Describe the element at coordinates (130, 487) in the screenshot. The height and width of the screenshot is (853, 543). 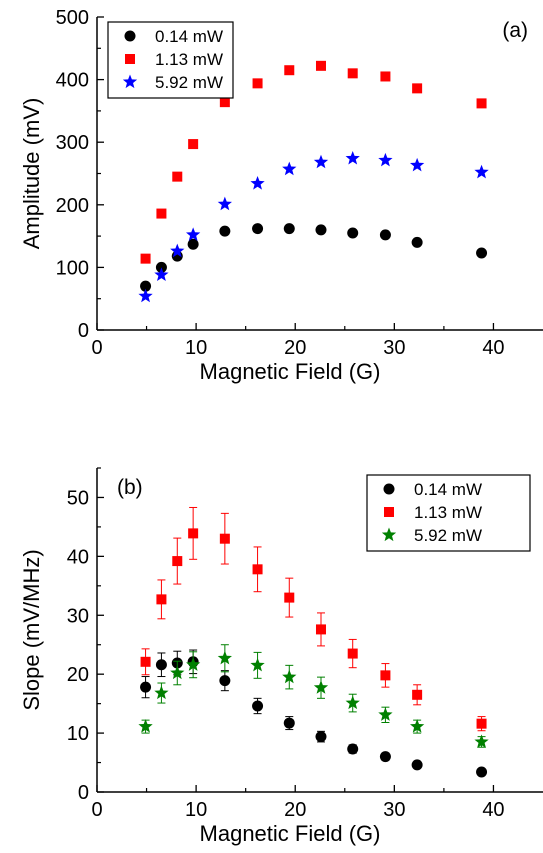
I see `panel-label: (b)` at that location.